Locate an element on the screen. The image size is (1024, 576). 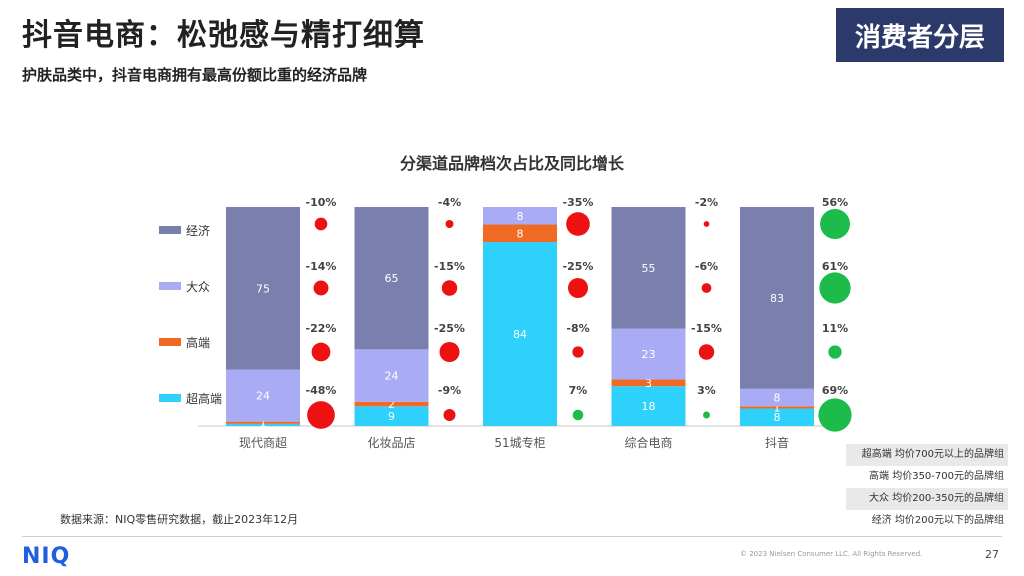
growth-label-mass-1: -15% is located at coordinates (449, 266).